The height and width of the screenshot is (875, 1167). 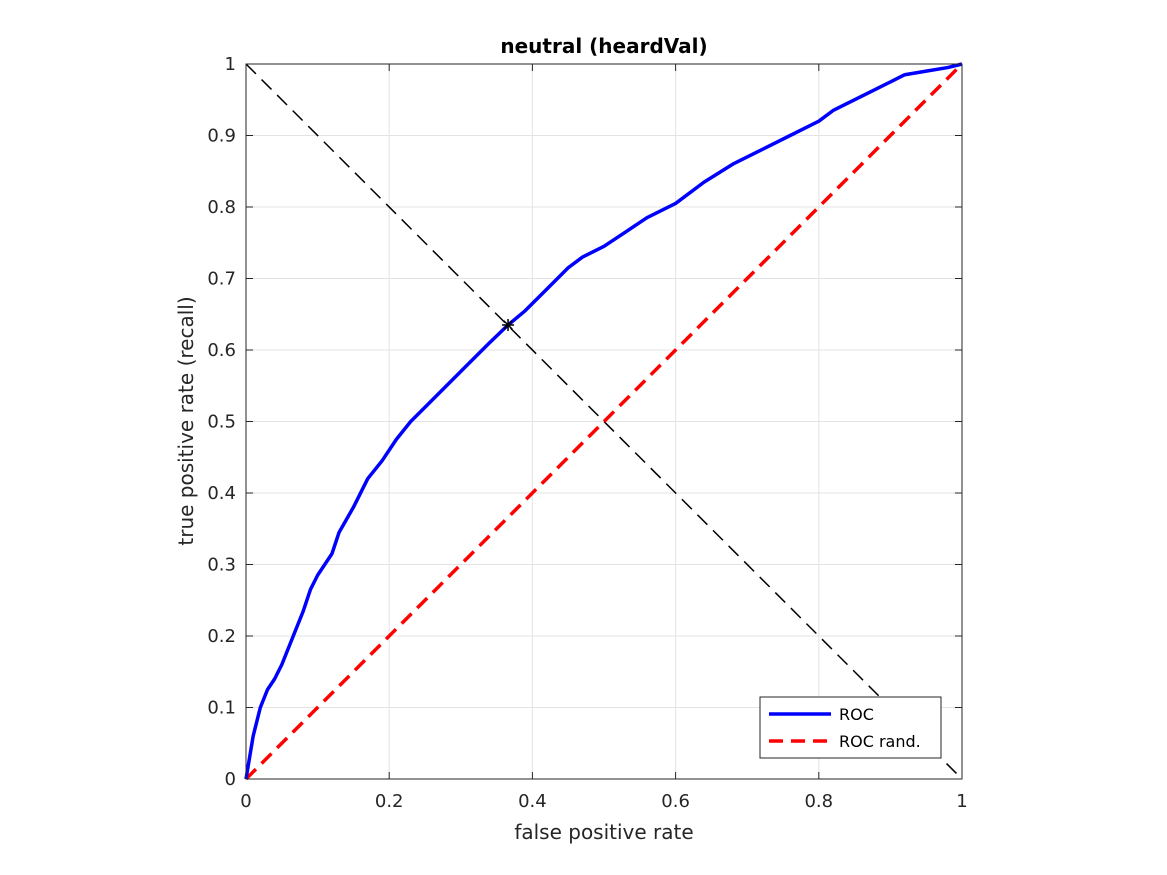 I want to click on x-tick-label: 0.8, so click(x=818, y=801).